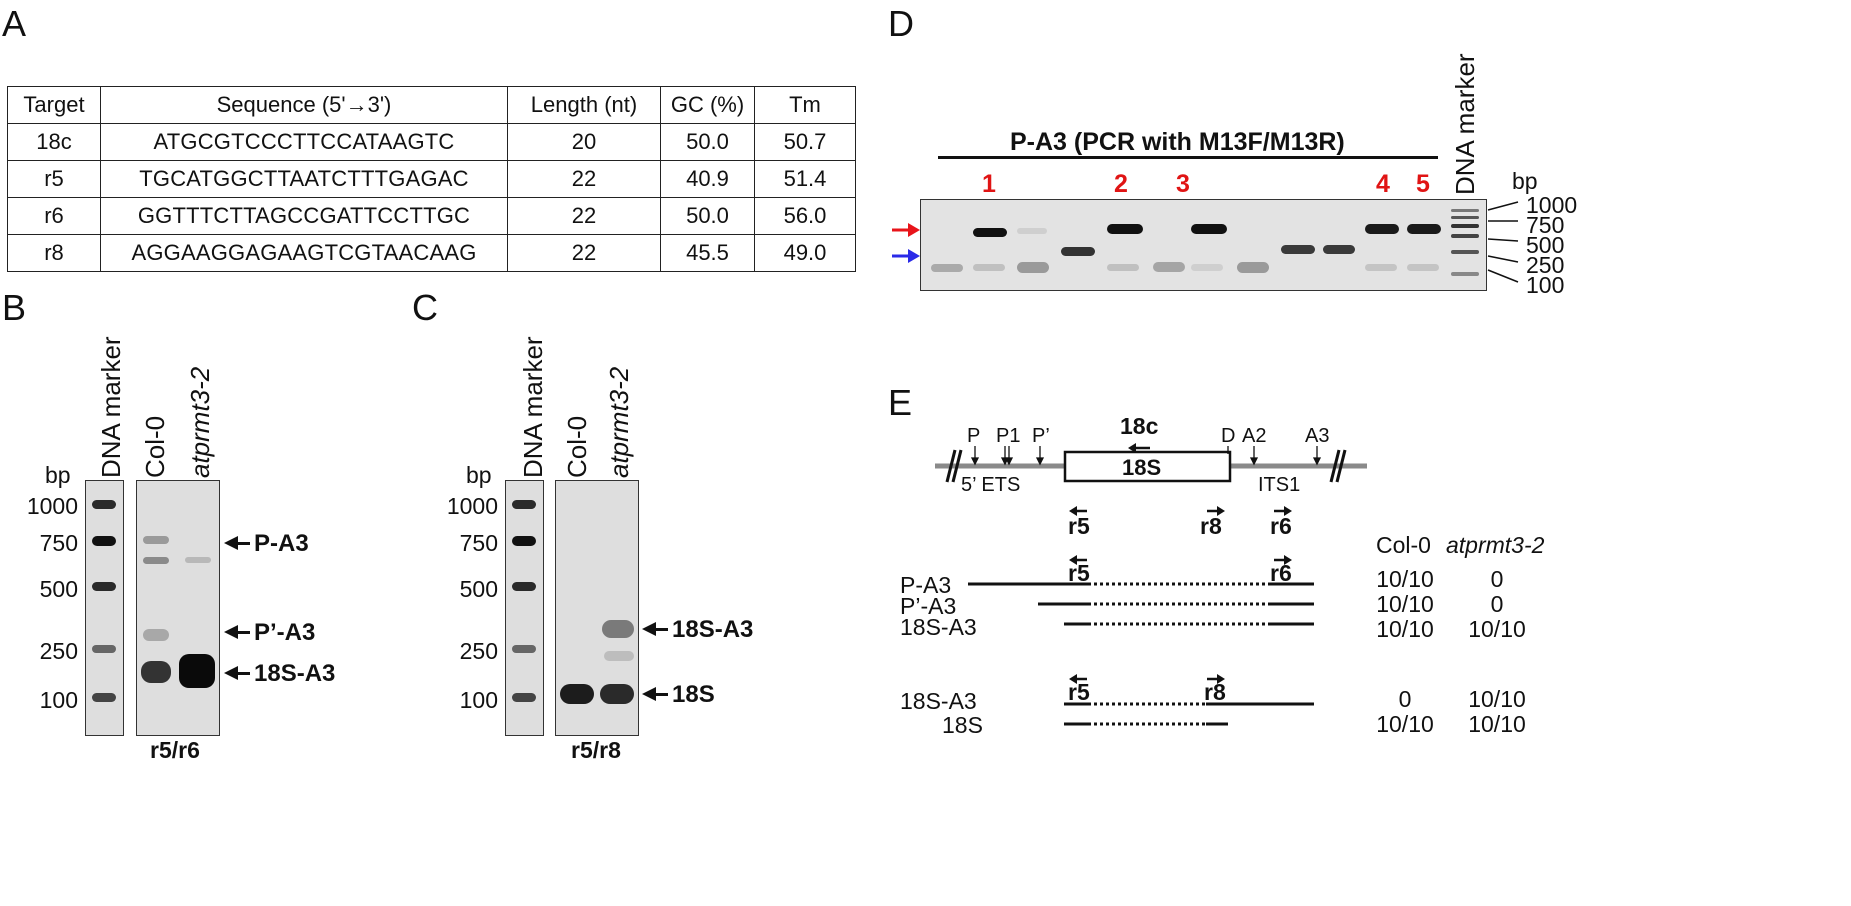  What do you see at coordinates (54, 253) in the screenshot?
I see `table-cell: r8` at bounding box center [54, 253].